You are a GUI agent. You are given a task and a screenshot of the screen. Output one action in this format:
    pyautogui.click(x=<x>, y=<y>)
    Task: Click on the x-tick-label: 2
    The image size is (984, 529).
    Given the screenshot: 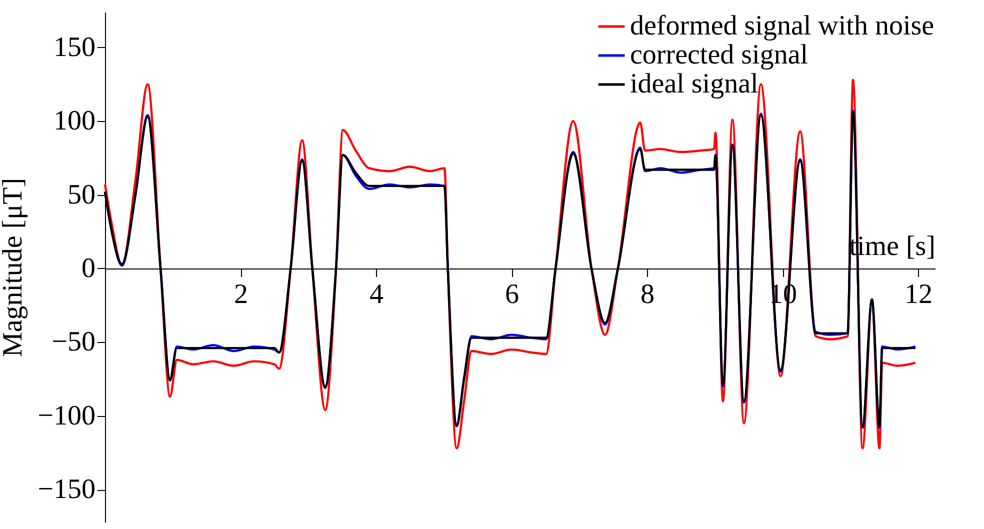 What is the action you would take?
    pyautogui.click(x=241, y=294)
    